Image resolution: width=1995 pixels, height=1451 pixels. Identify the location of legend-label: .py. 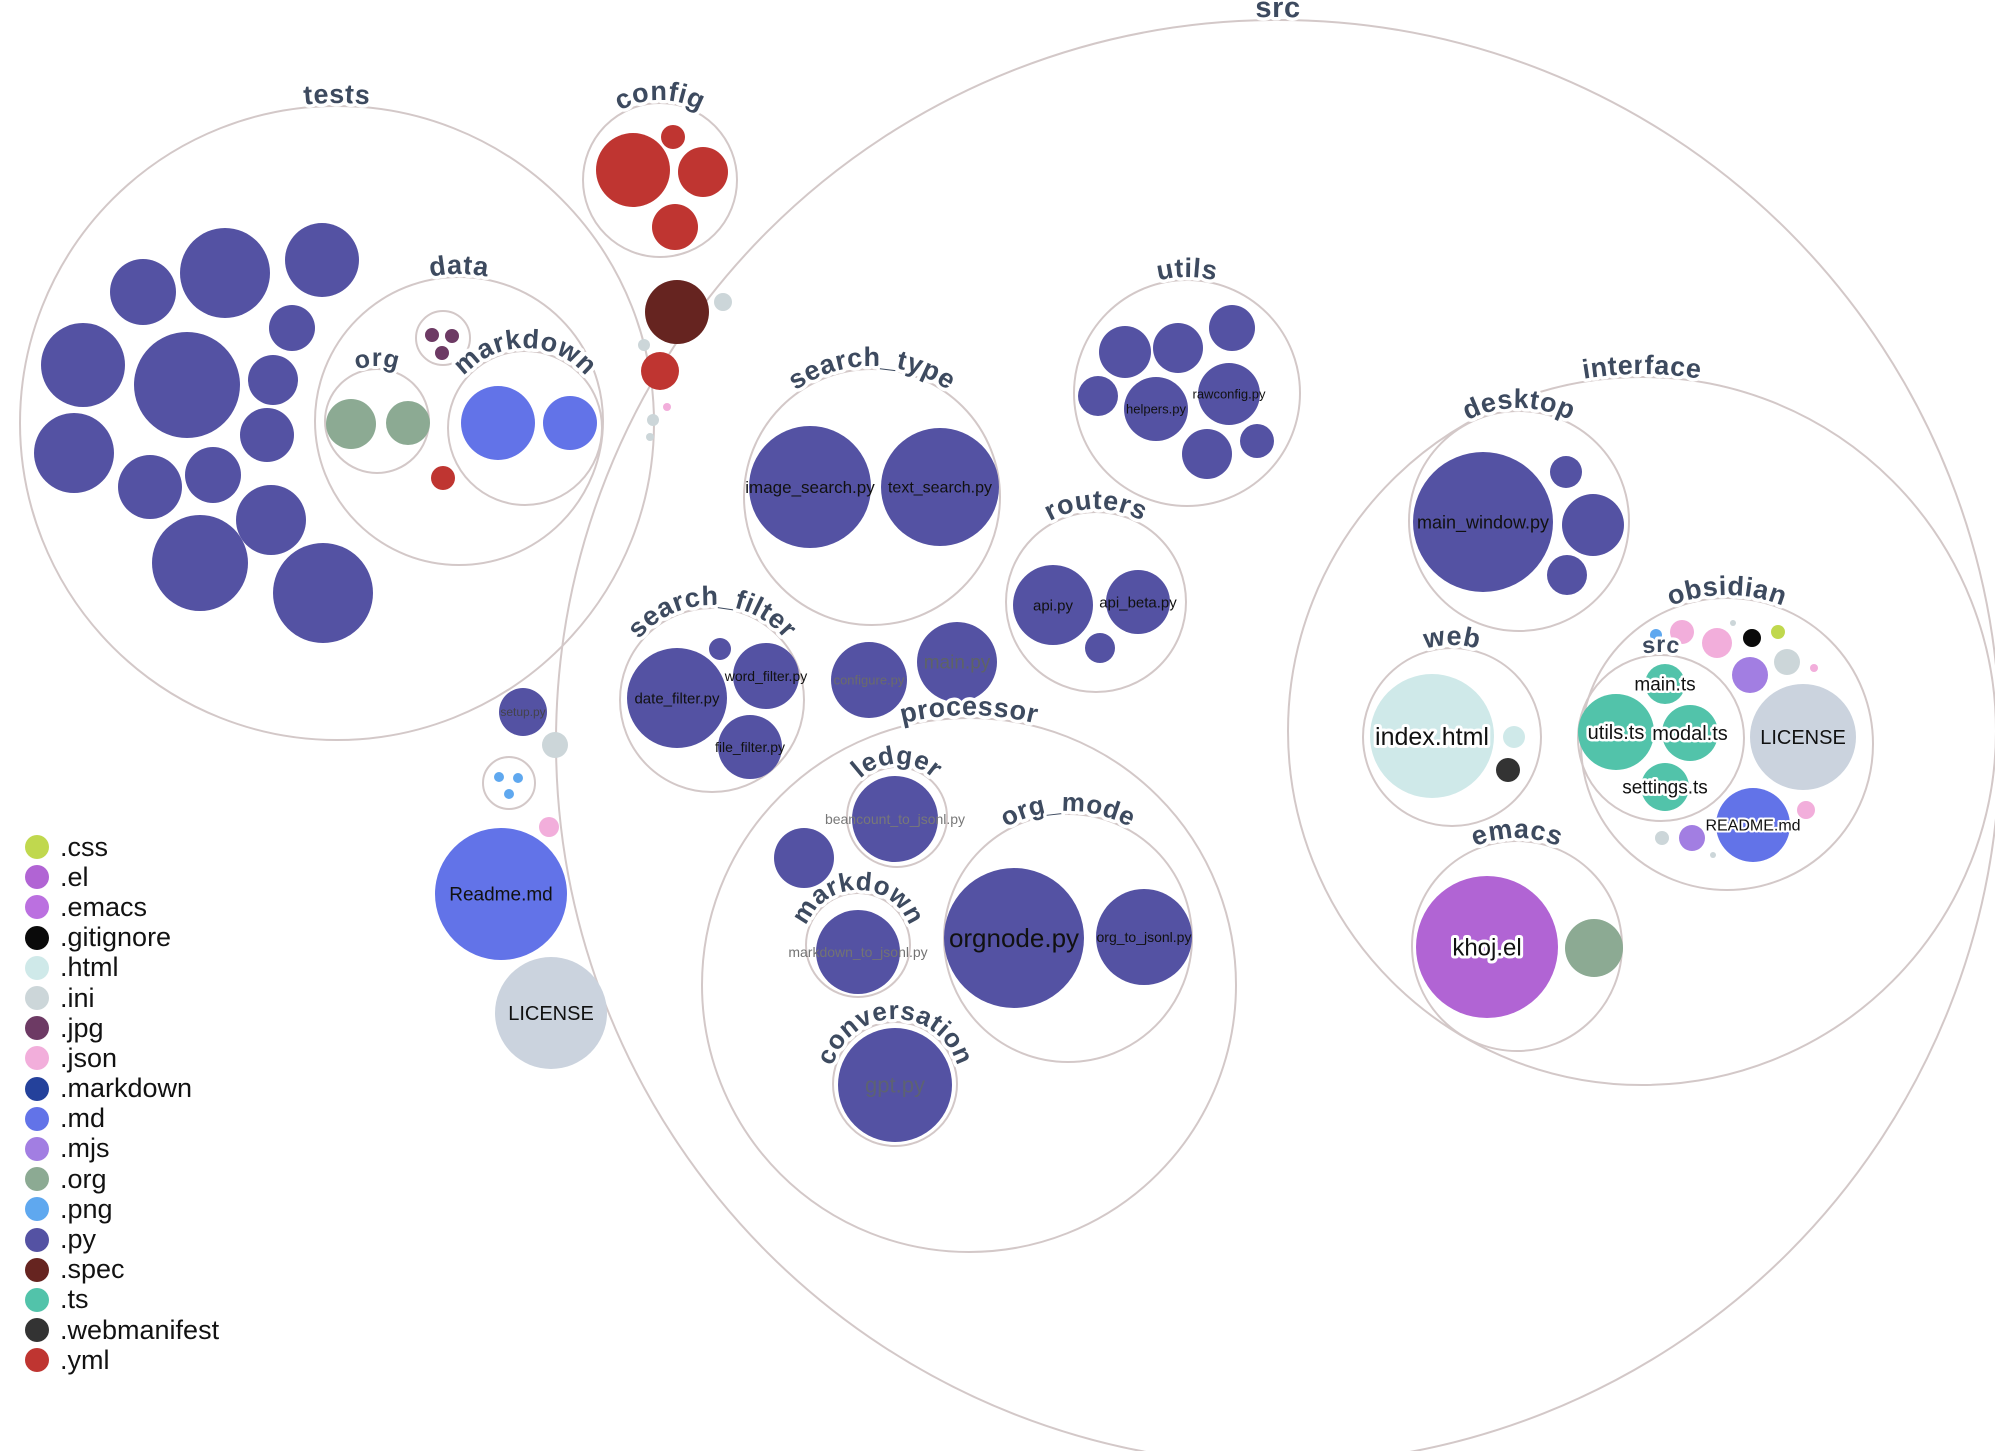
(78, 1239).